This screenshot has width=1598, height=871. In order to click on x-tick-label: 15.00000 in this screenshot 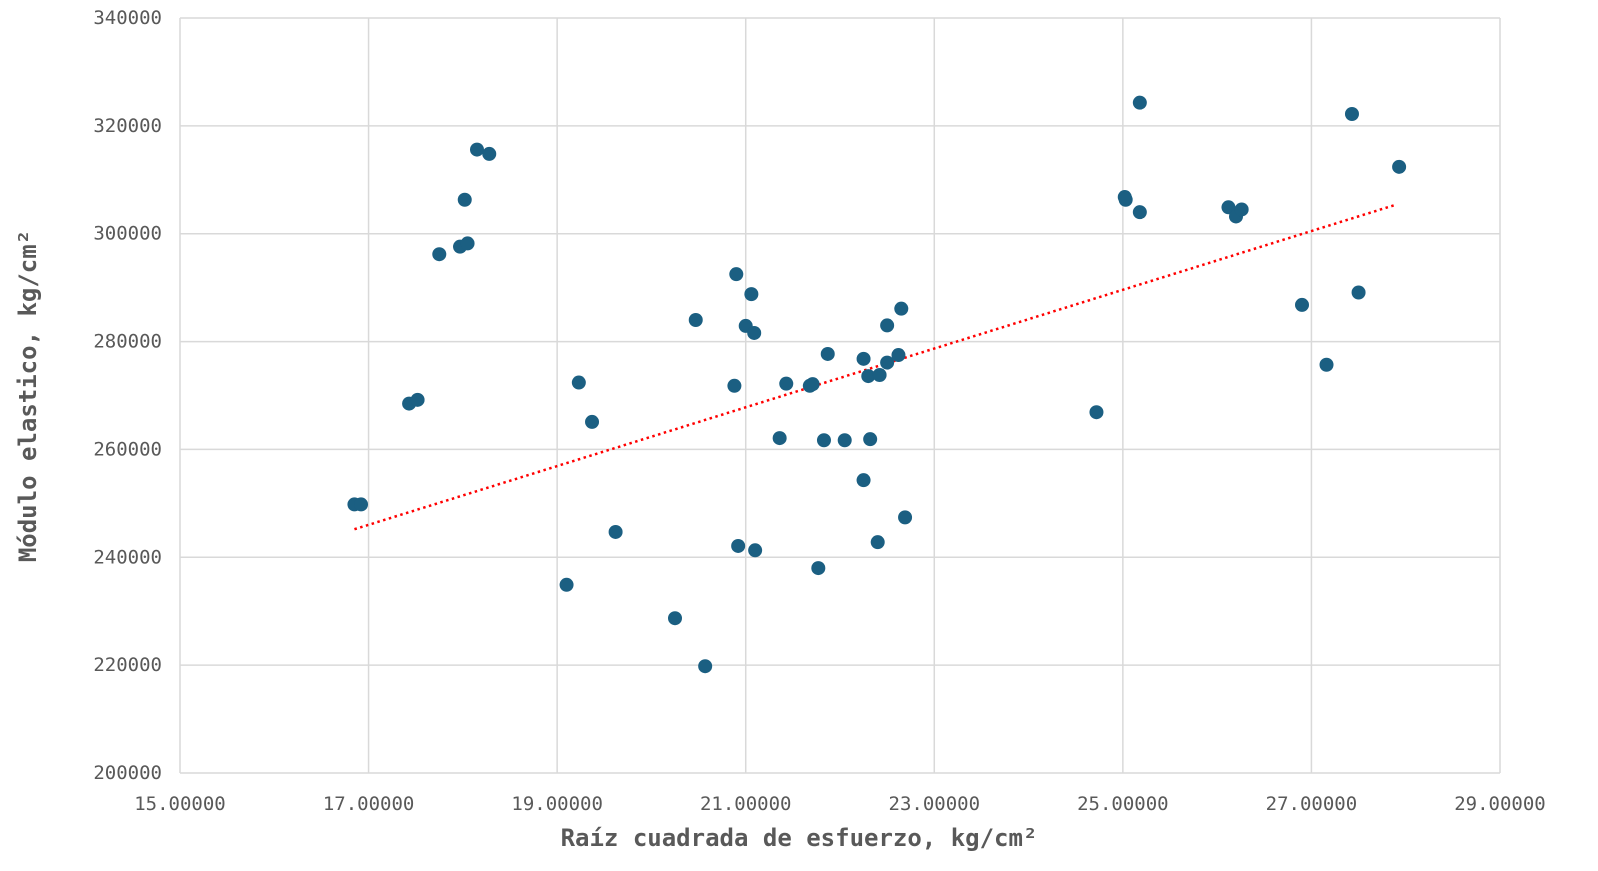, I will do `click(180, 804)`.